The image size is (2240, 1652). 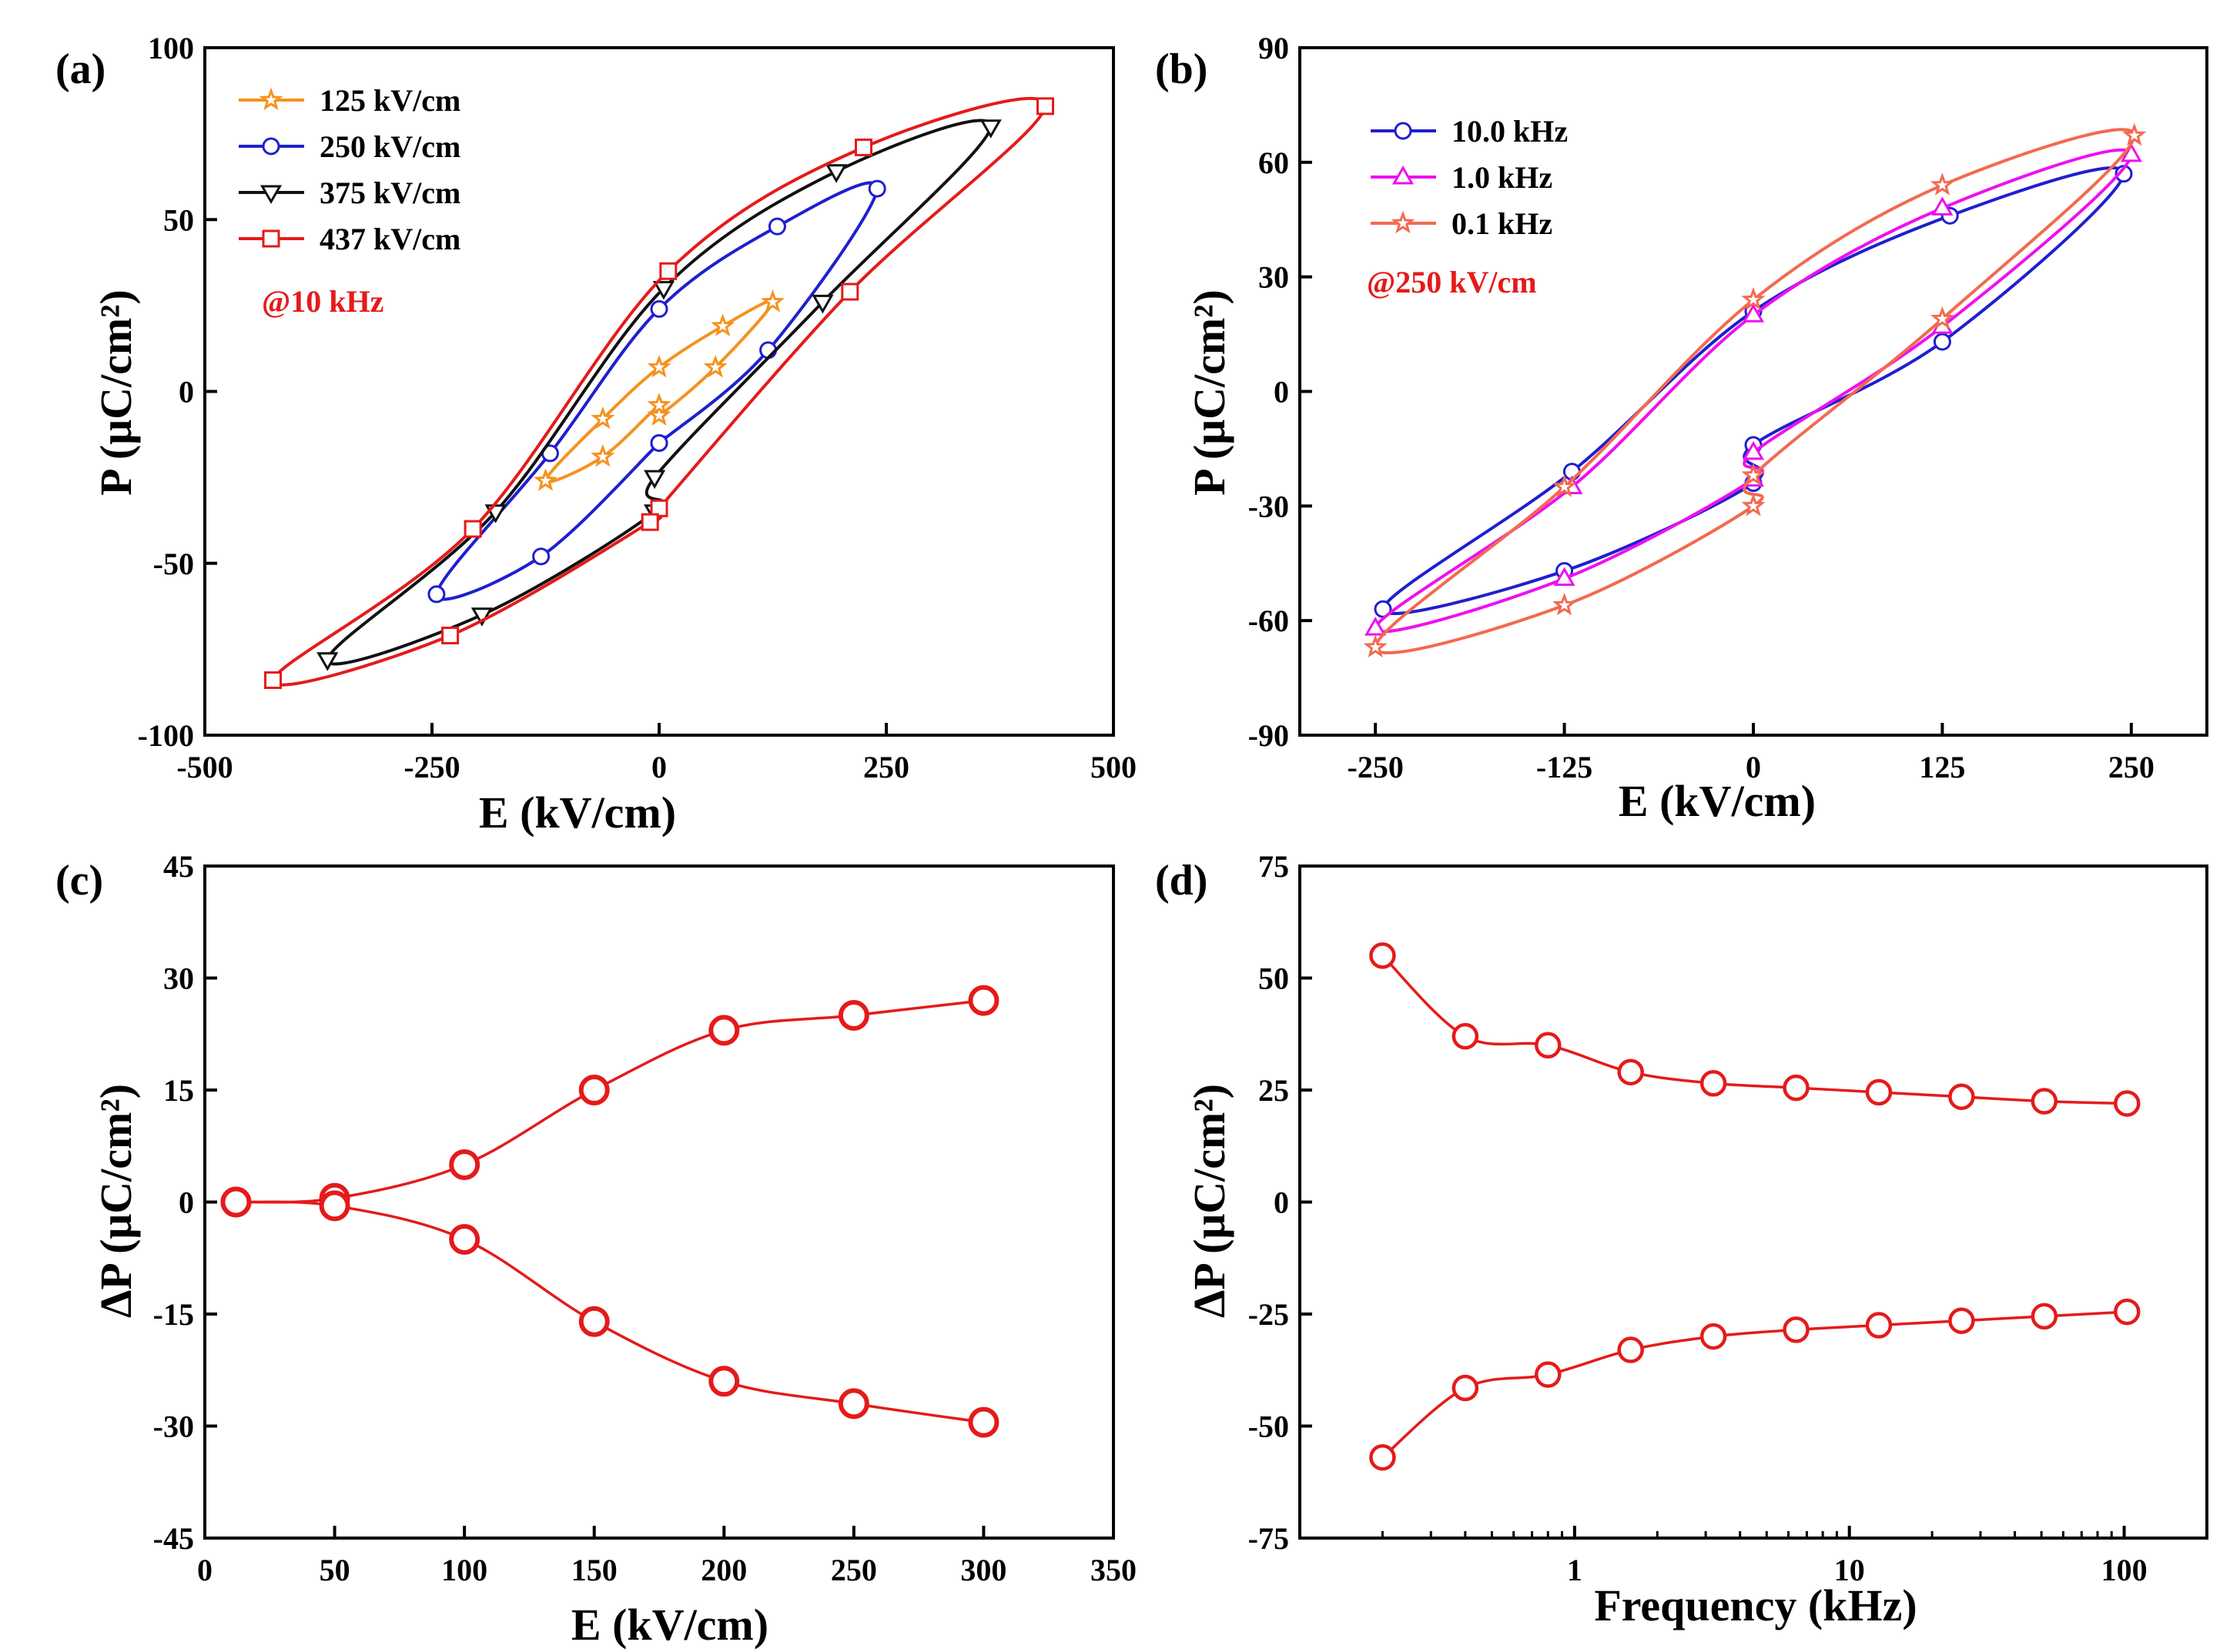 I want to click on y-tick-label: 100, so click(x=171, y=48).